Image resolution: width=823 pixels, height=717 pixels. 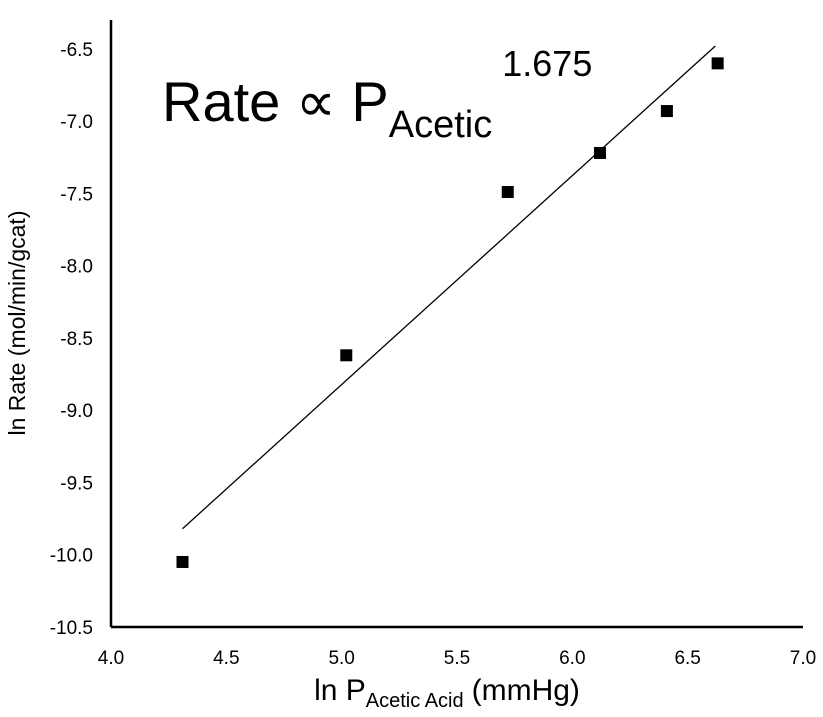 I want to click on y-tick-label: -8.0, so click(x=76, y=267).